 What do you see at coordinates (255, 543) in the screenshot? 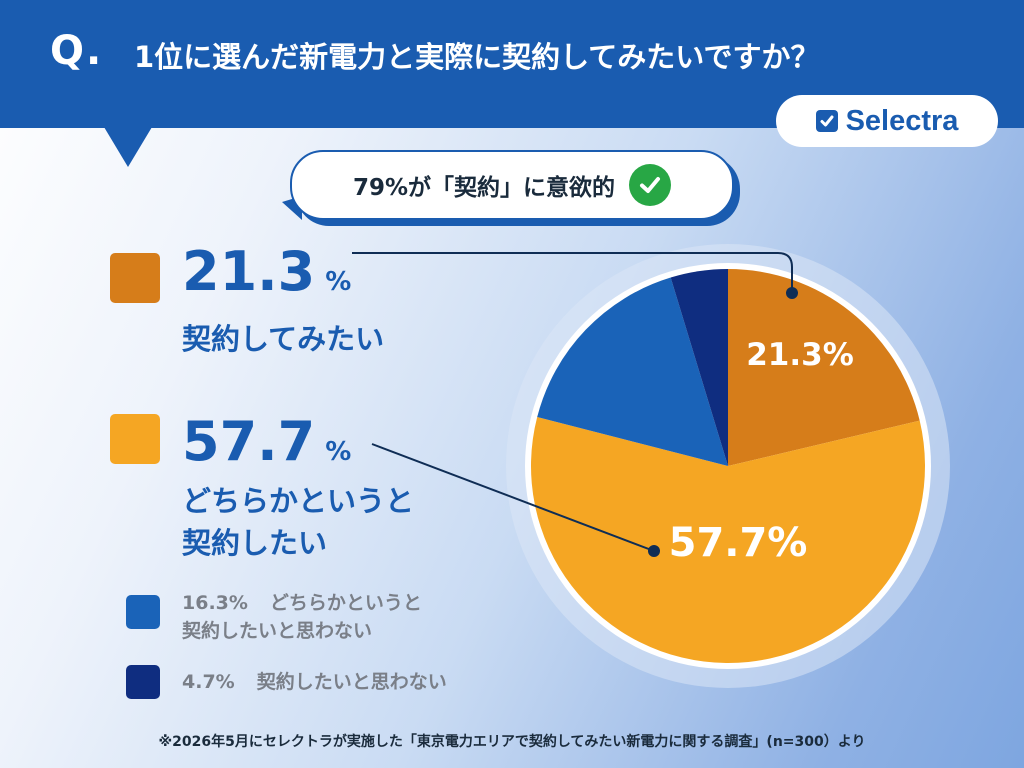
I see `legend-label-2-line2: 契約したい` at bounding box center [255, 543].